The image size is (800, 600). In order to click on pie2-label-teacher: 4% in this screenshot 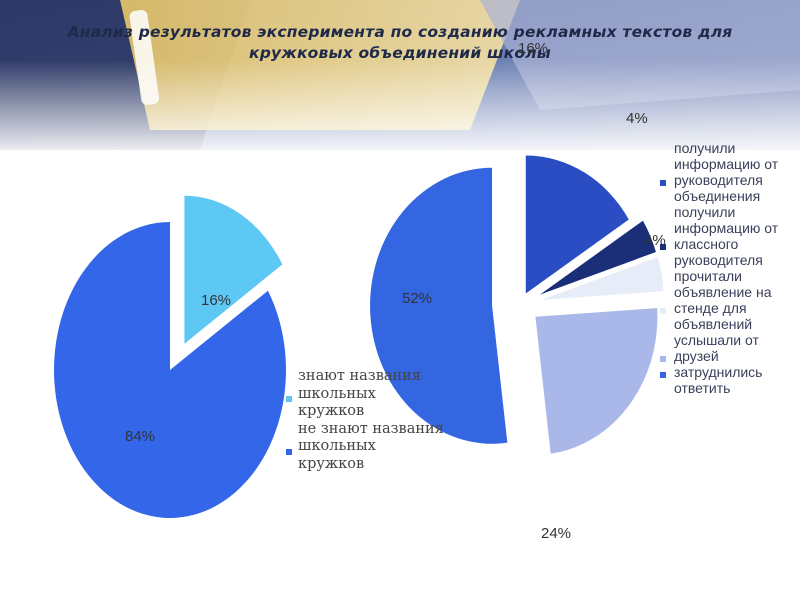, I will do `click(637, 118)`.